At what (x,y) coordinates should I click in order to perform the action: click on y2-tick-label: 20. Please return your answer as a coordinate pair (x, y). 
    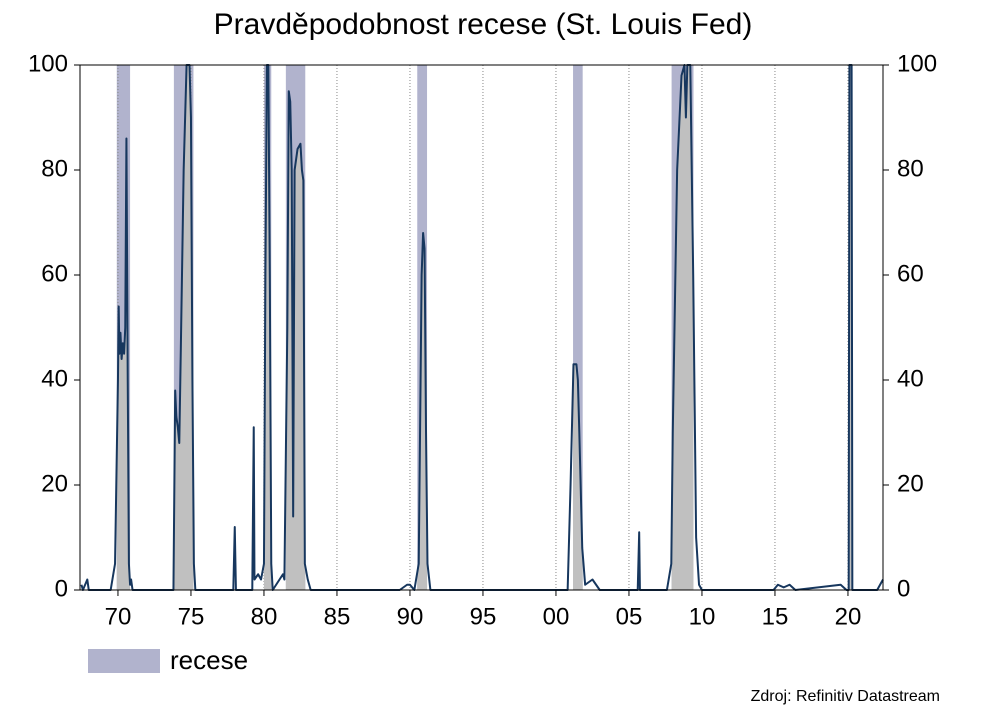
    Looking at the image, I should click on (910, 483).